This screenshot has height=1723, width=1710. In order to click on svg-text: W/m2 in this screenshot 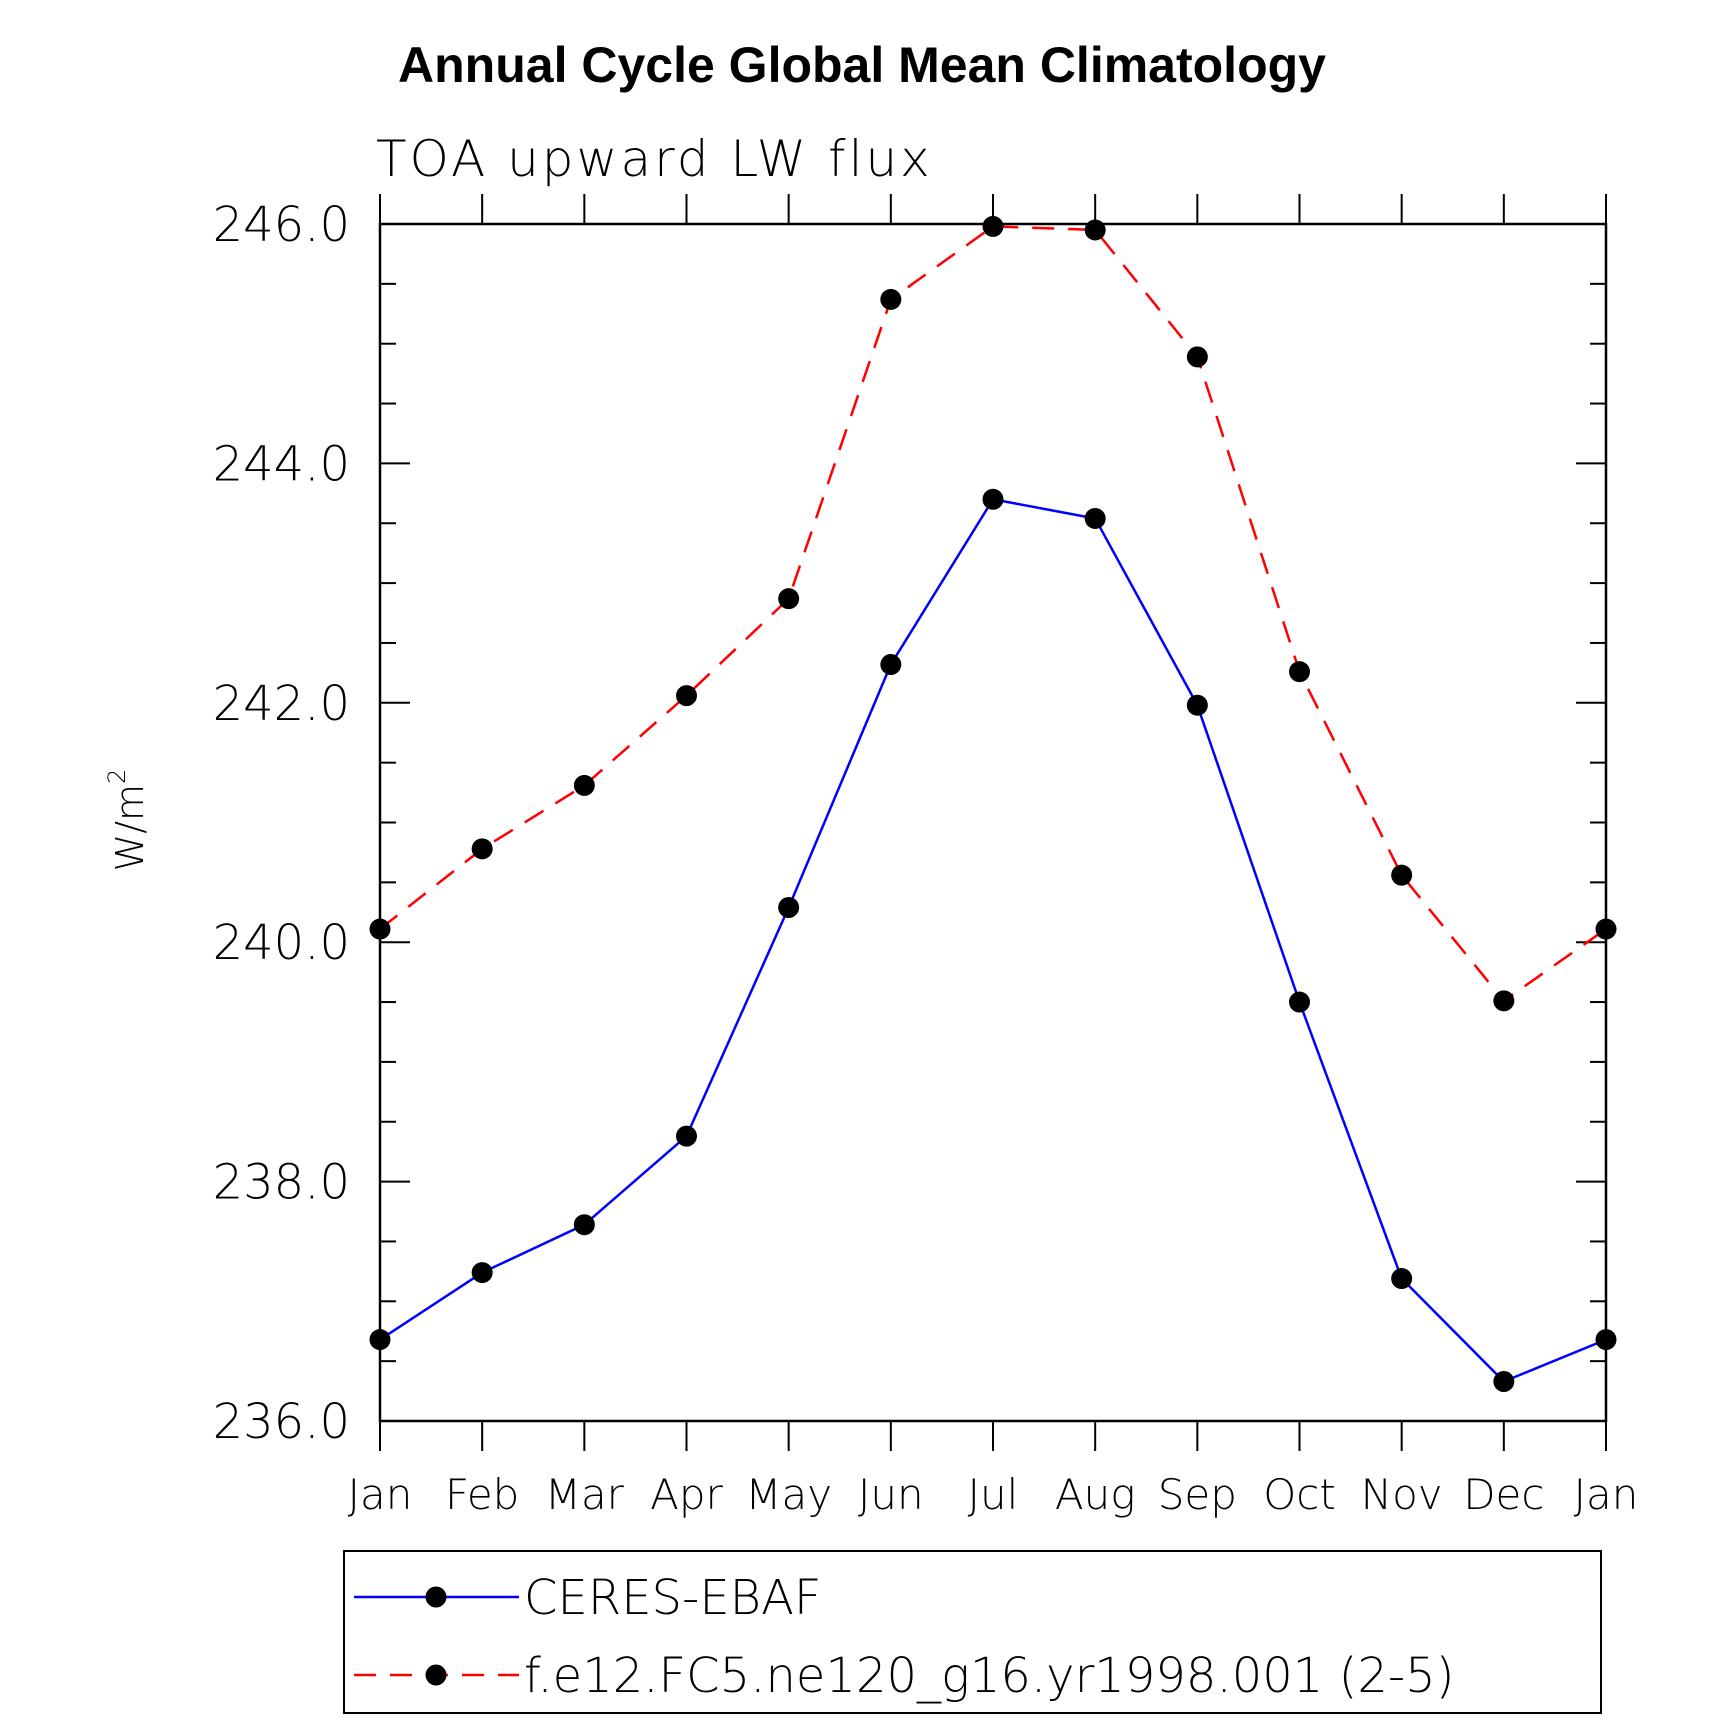, I will do `click(127, 820)`.